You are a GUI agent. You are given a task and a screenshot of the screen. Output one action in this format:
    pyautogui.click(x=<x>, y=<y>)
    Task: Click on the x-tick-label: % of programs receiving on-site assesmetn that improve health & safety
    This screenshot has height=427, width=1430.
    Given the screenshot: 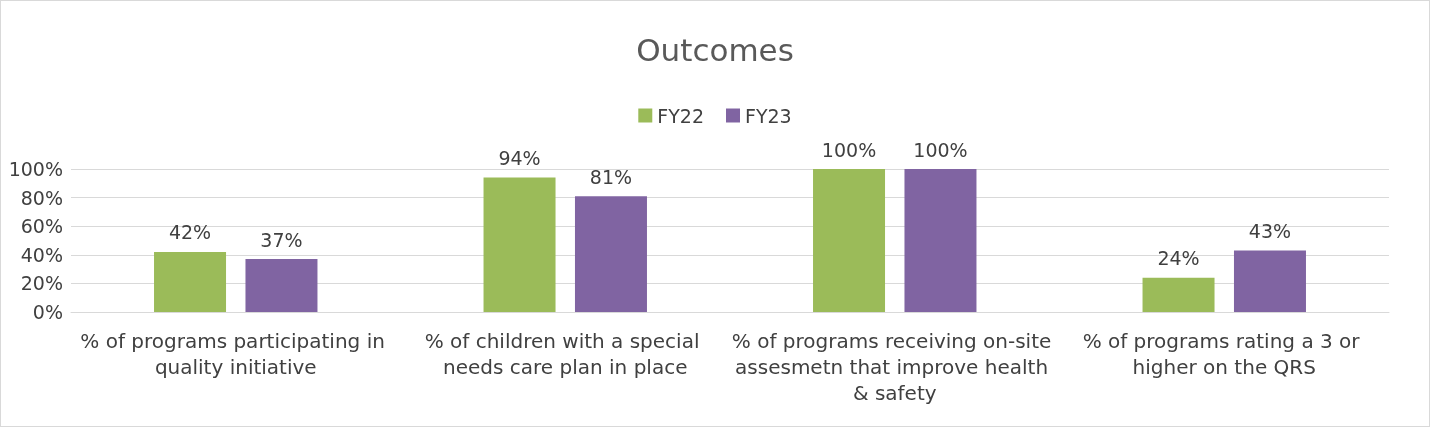 What is the action you would take?
    pyautogui.click(x=894, y=367)
    